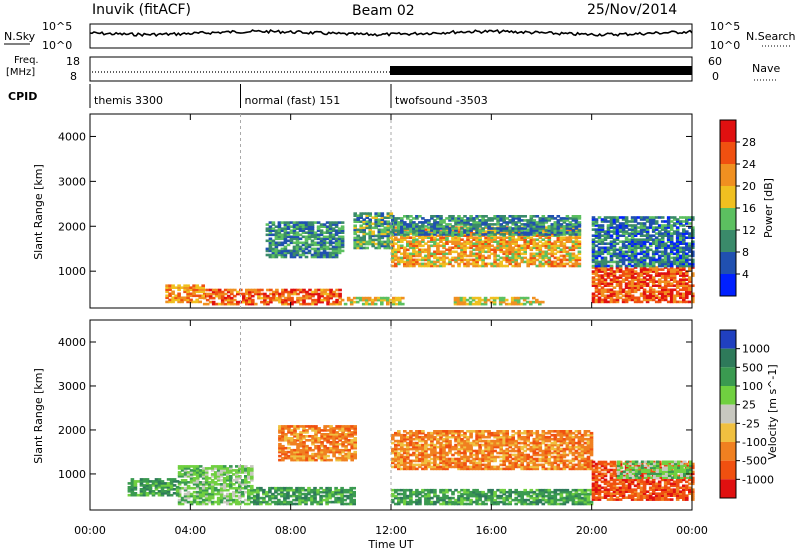 This screenshot has height=554, width=800. I want to click on nsky-tick-bottom: 10^0, so click(57, 45).